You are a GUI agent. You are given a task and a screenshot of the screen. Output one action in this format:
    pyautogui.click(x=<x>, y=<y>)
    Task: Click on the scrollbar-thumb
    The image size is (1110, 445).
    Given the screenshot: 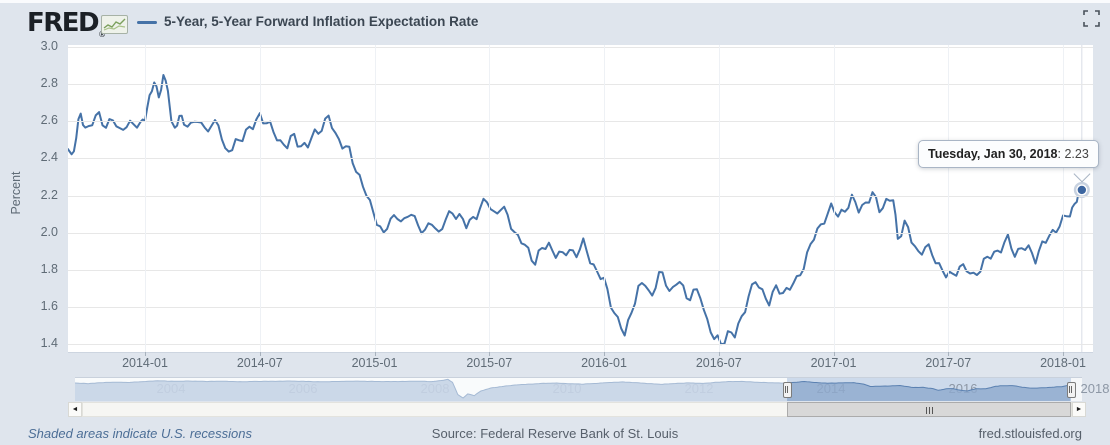 What is the action you would take?
    pyautogui.click(x=929, y=409)
    